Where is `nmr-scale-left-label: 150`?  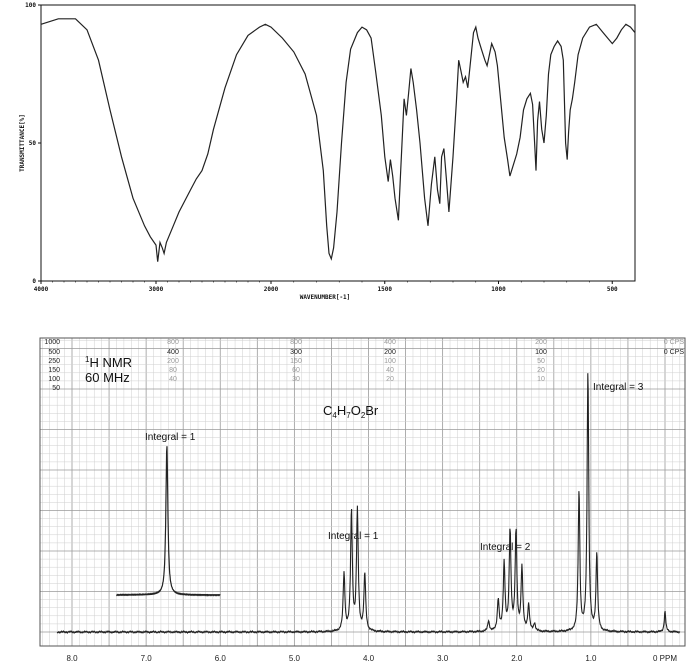
nmr-scale-left-label: 150 is located at coordinates (54, 370).